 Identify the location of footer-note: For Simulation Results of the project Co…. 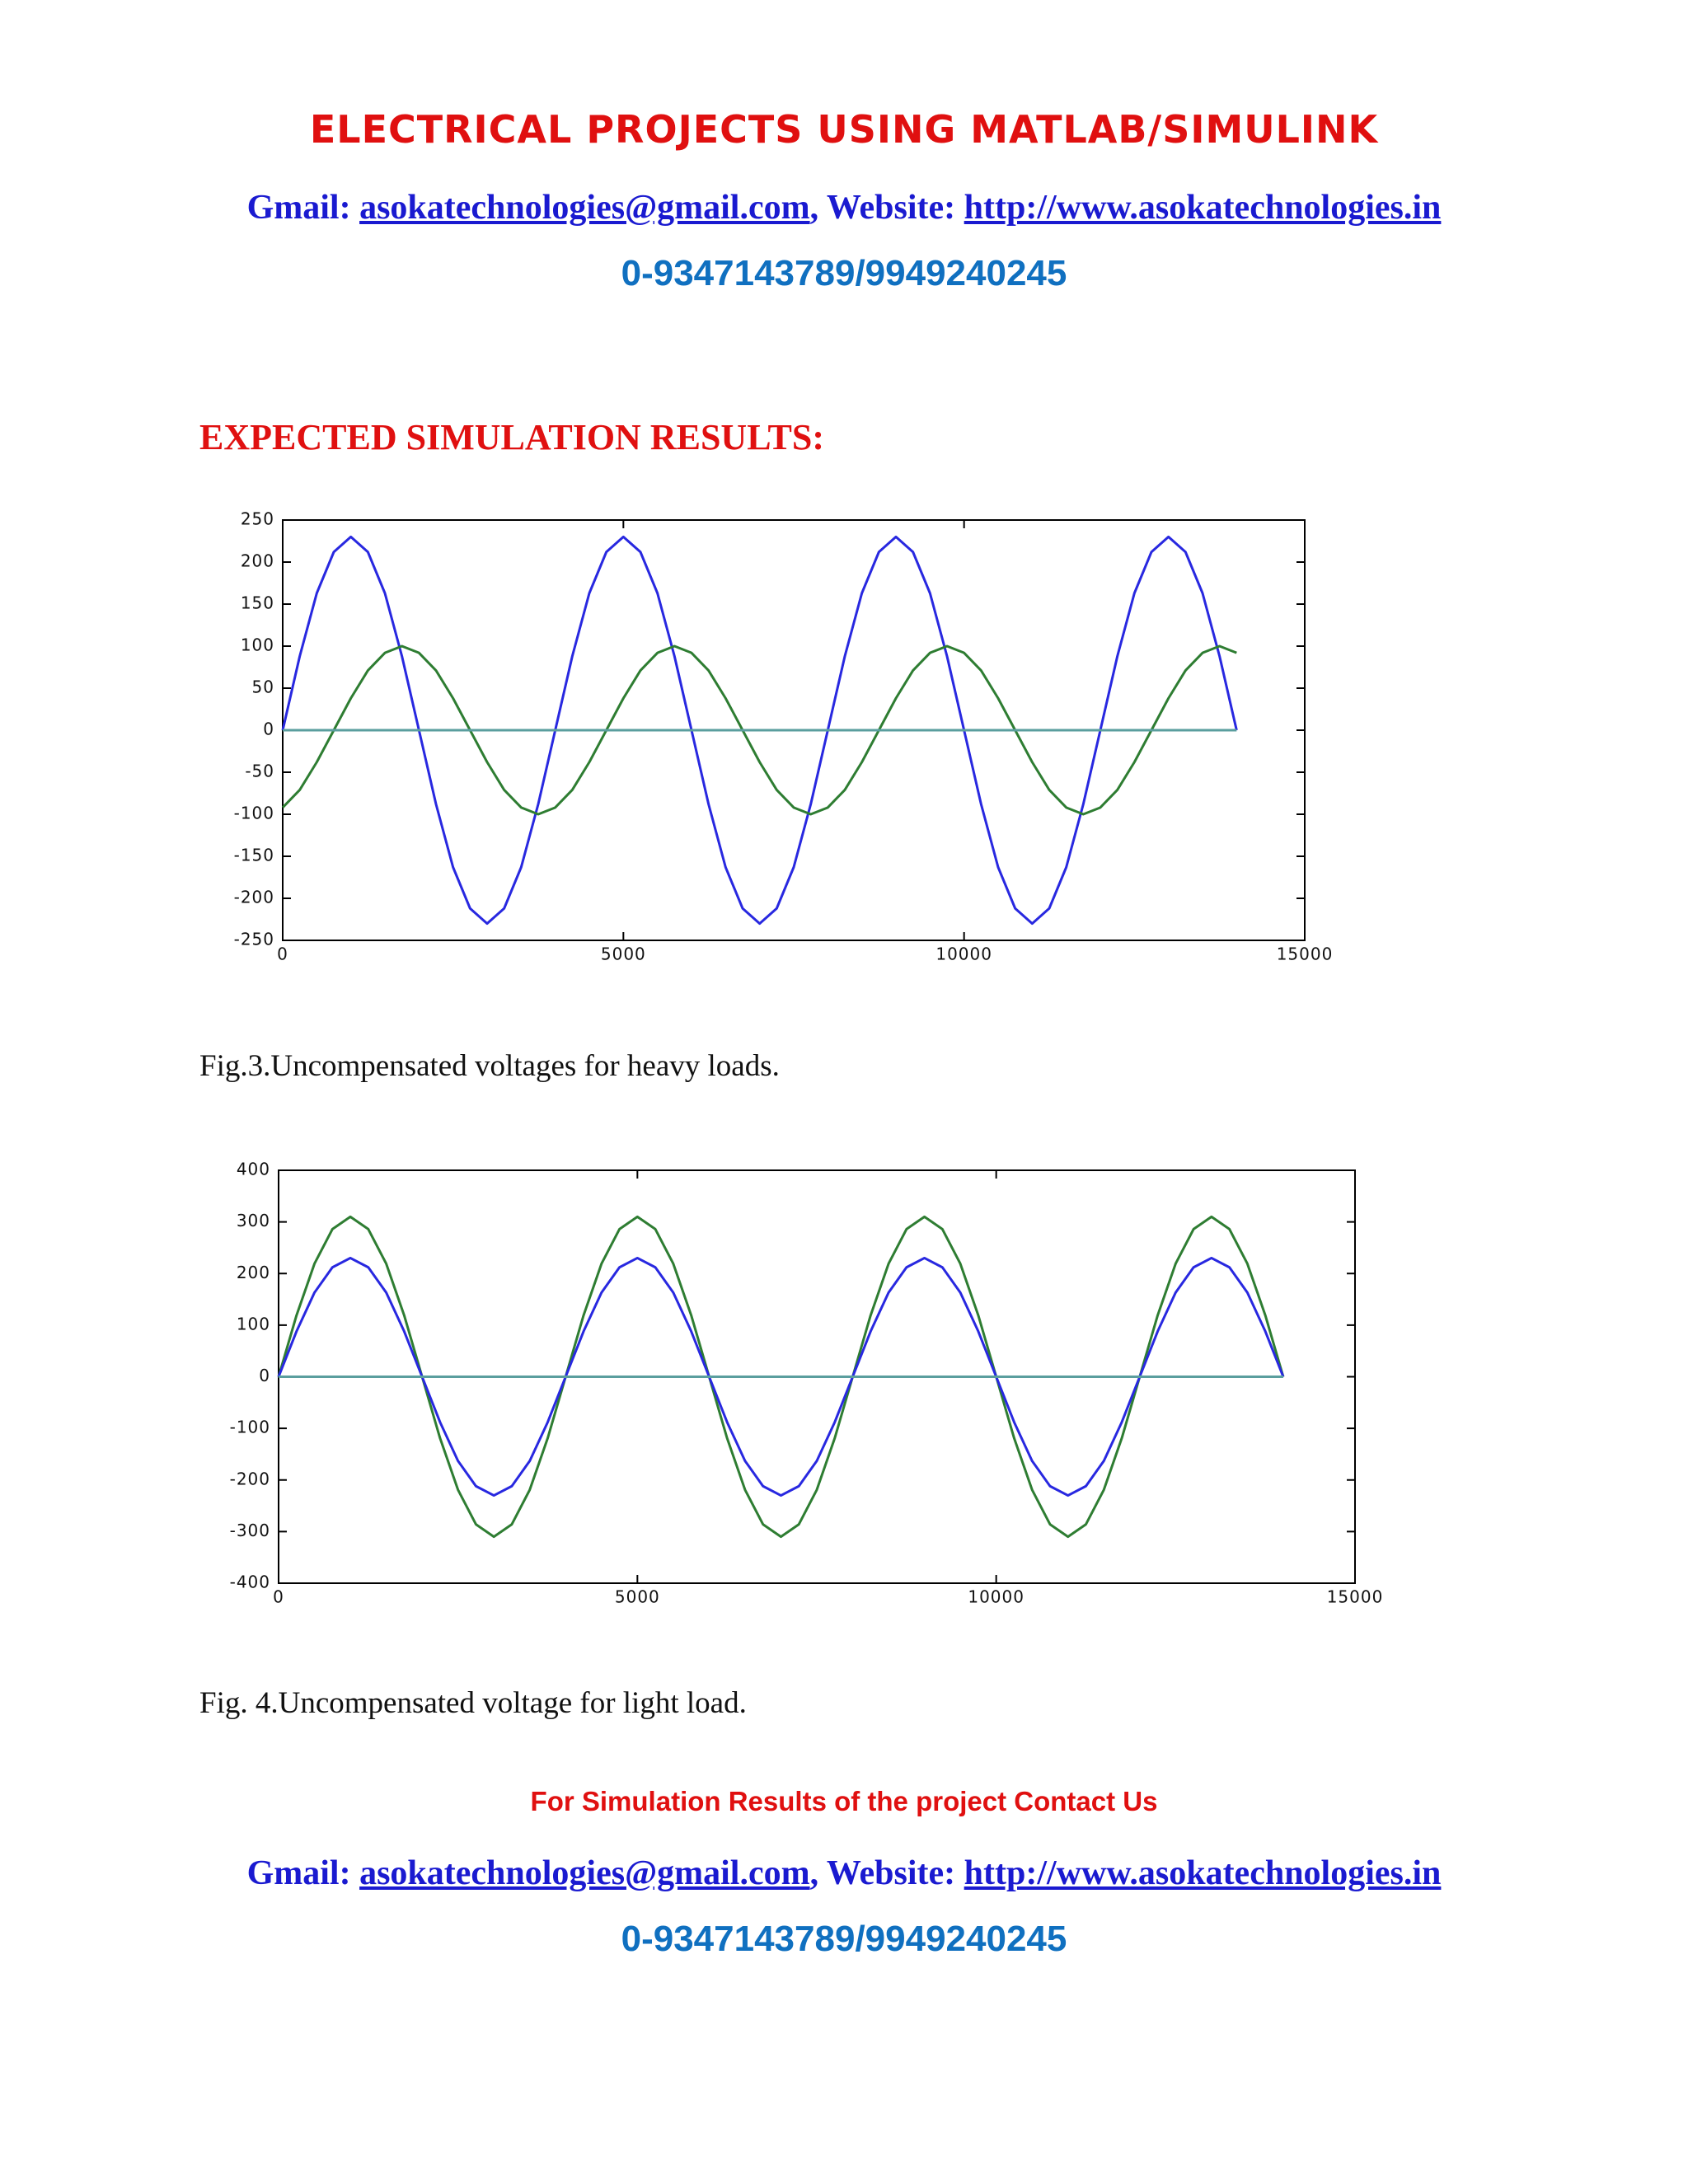
(844, 1801).